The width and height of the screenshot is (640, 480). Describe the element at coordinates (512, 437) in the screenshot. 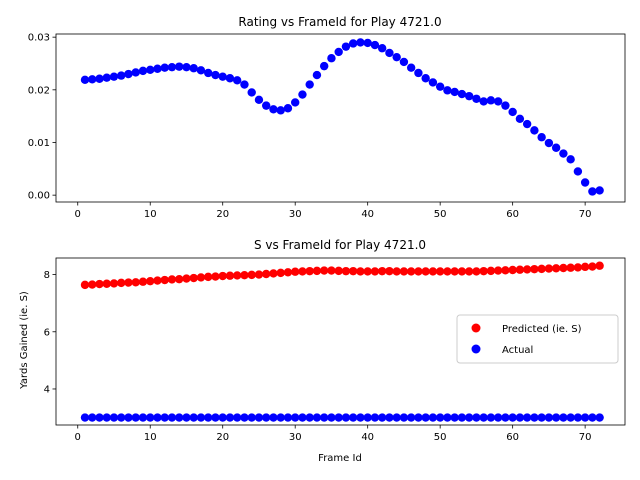

I see `s-x-tick-label: 60` at that location.